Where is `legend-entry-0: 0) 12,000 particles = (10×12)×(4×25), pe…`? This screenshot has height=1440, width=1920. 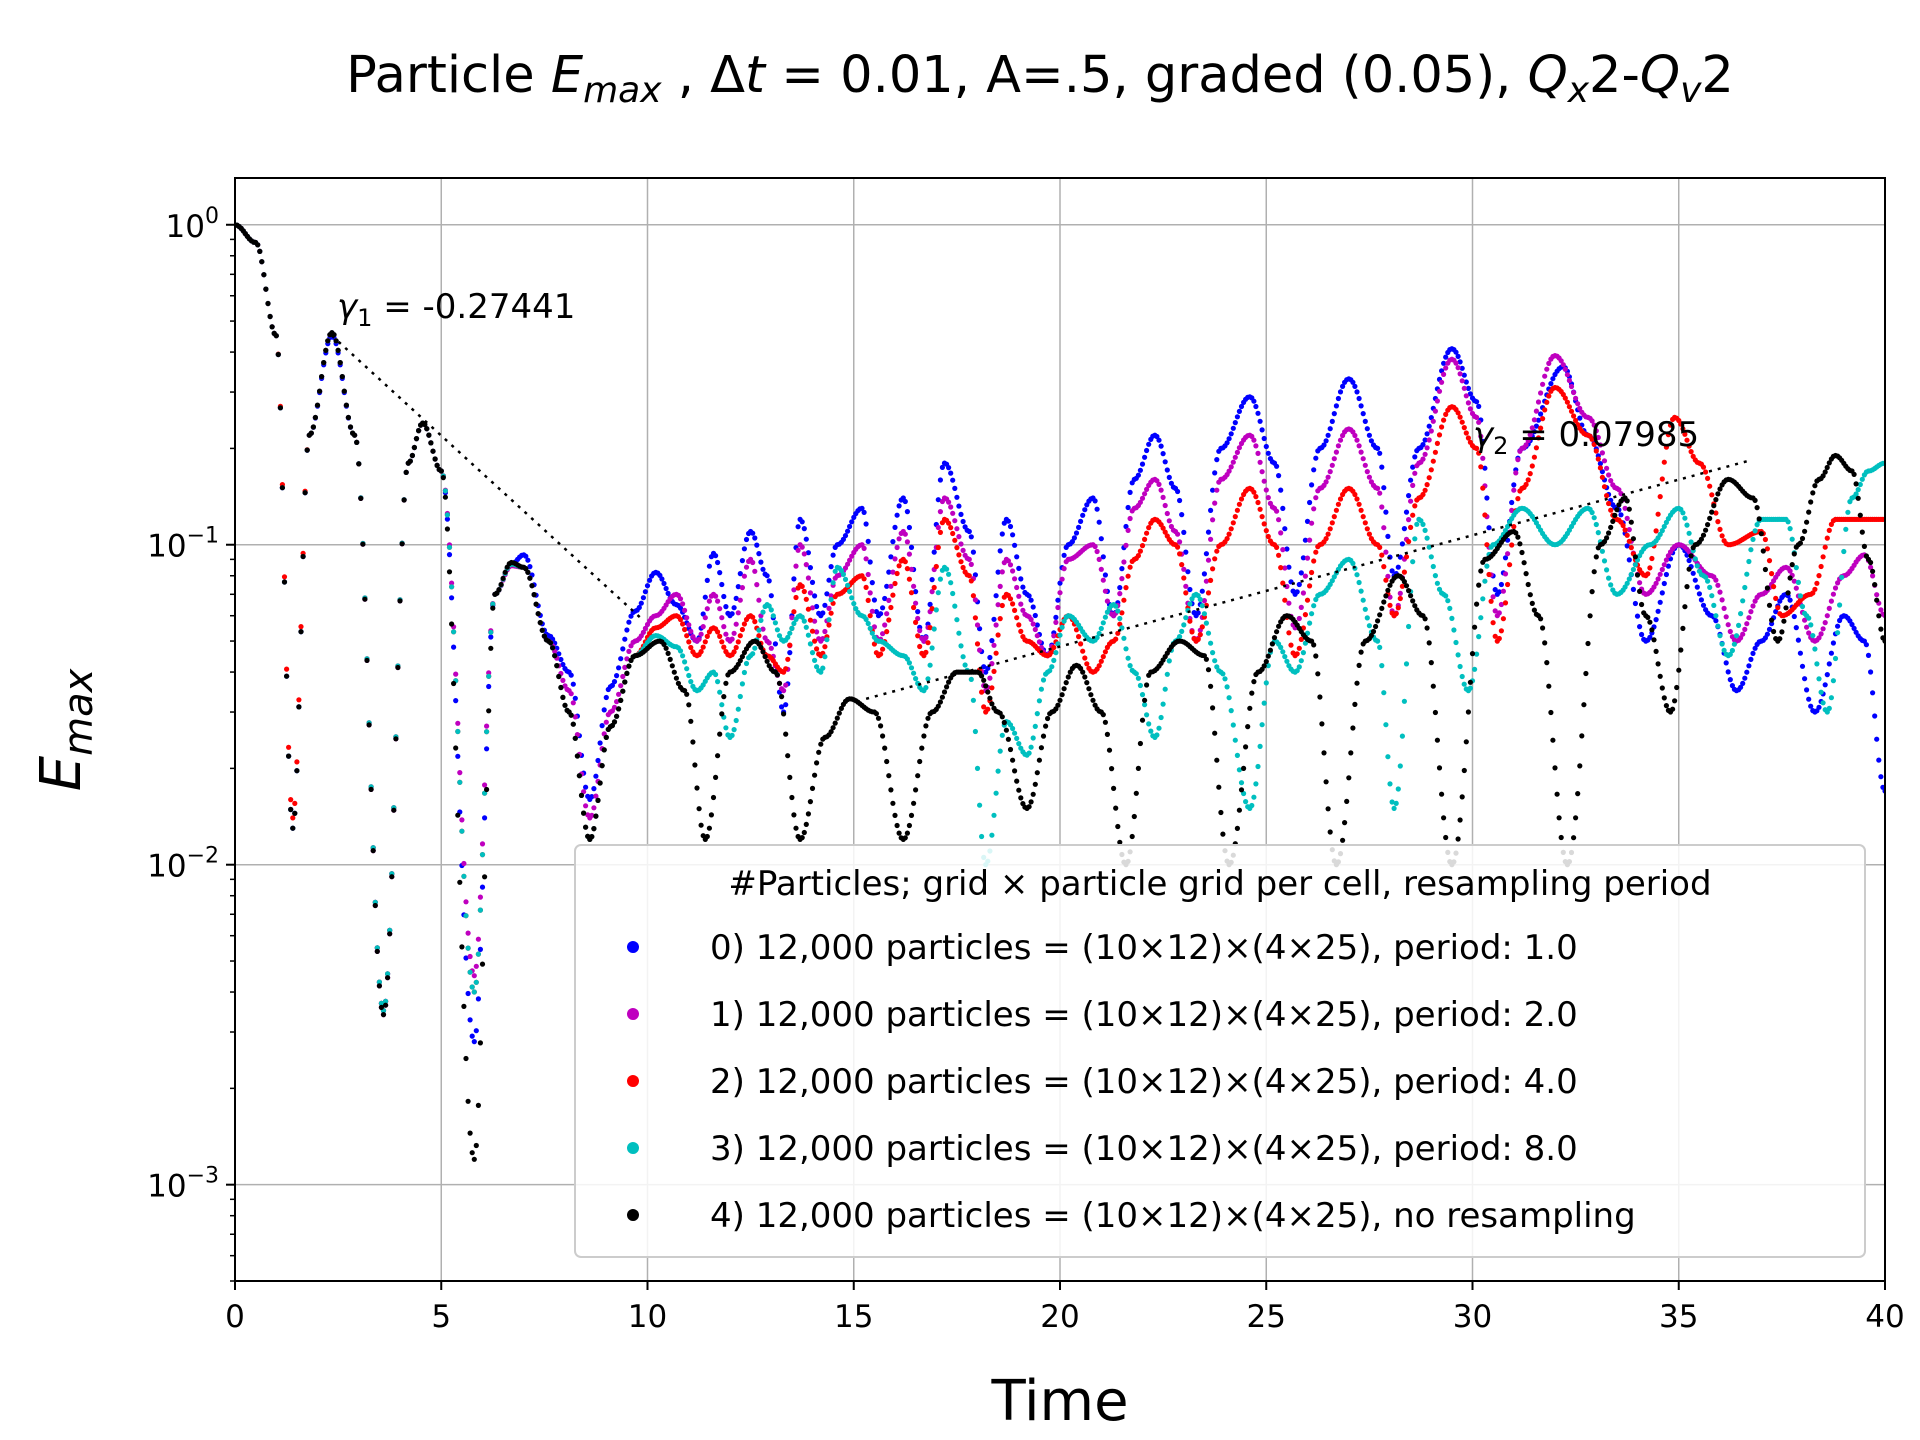
legend-entry-0: 0) 12,000 particles = (10×12)×(4×25), pe… is located at coordinates (1102, 948).